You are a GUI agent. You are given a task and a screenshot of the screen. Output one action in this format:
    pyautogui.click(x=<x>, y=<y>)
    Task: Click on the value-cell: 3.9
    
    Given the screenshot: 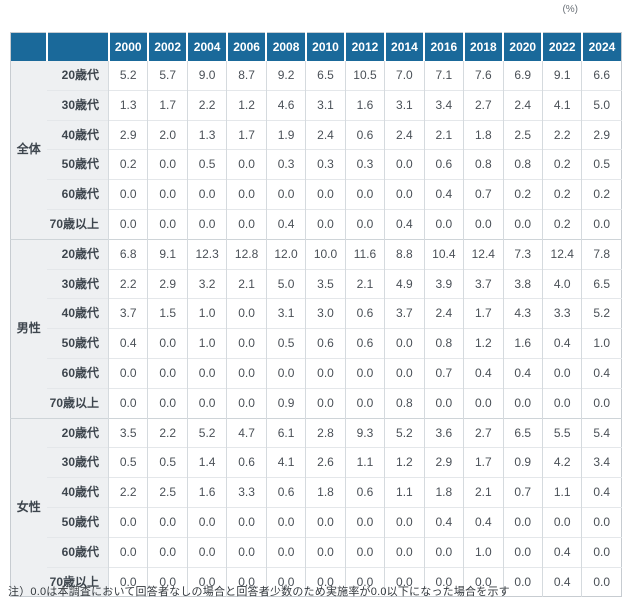 What is the action you would take?
    pyautogui.click(x=443, y=283)
    